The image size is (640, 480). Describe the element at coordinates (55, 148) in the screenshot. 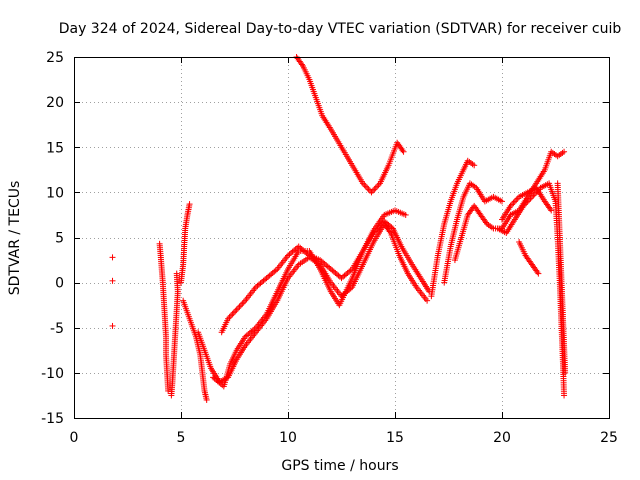

I see `y-tick-label: 15` at that location.